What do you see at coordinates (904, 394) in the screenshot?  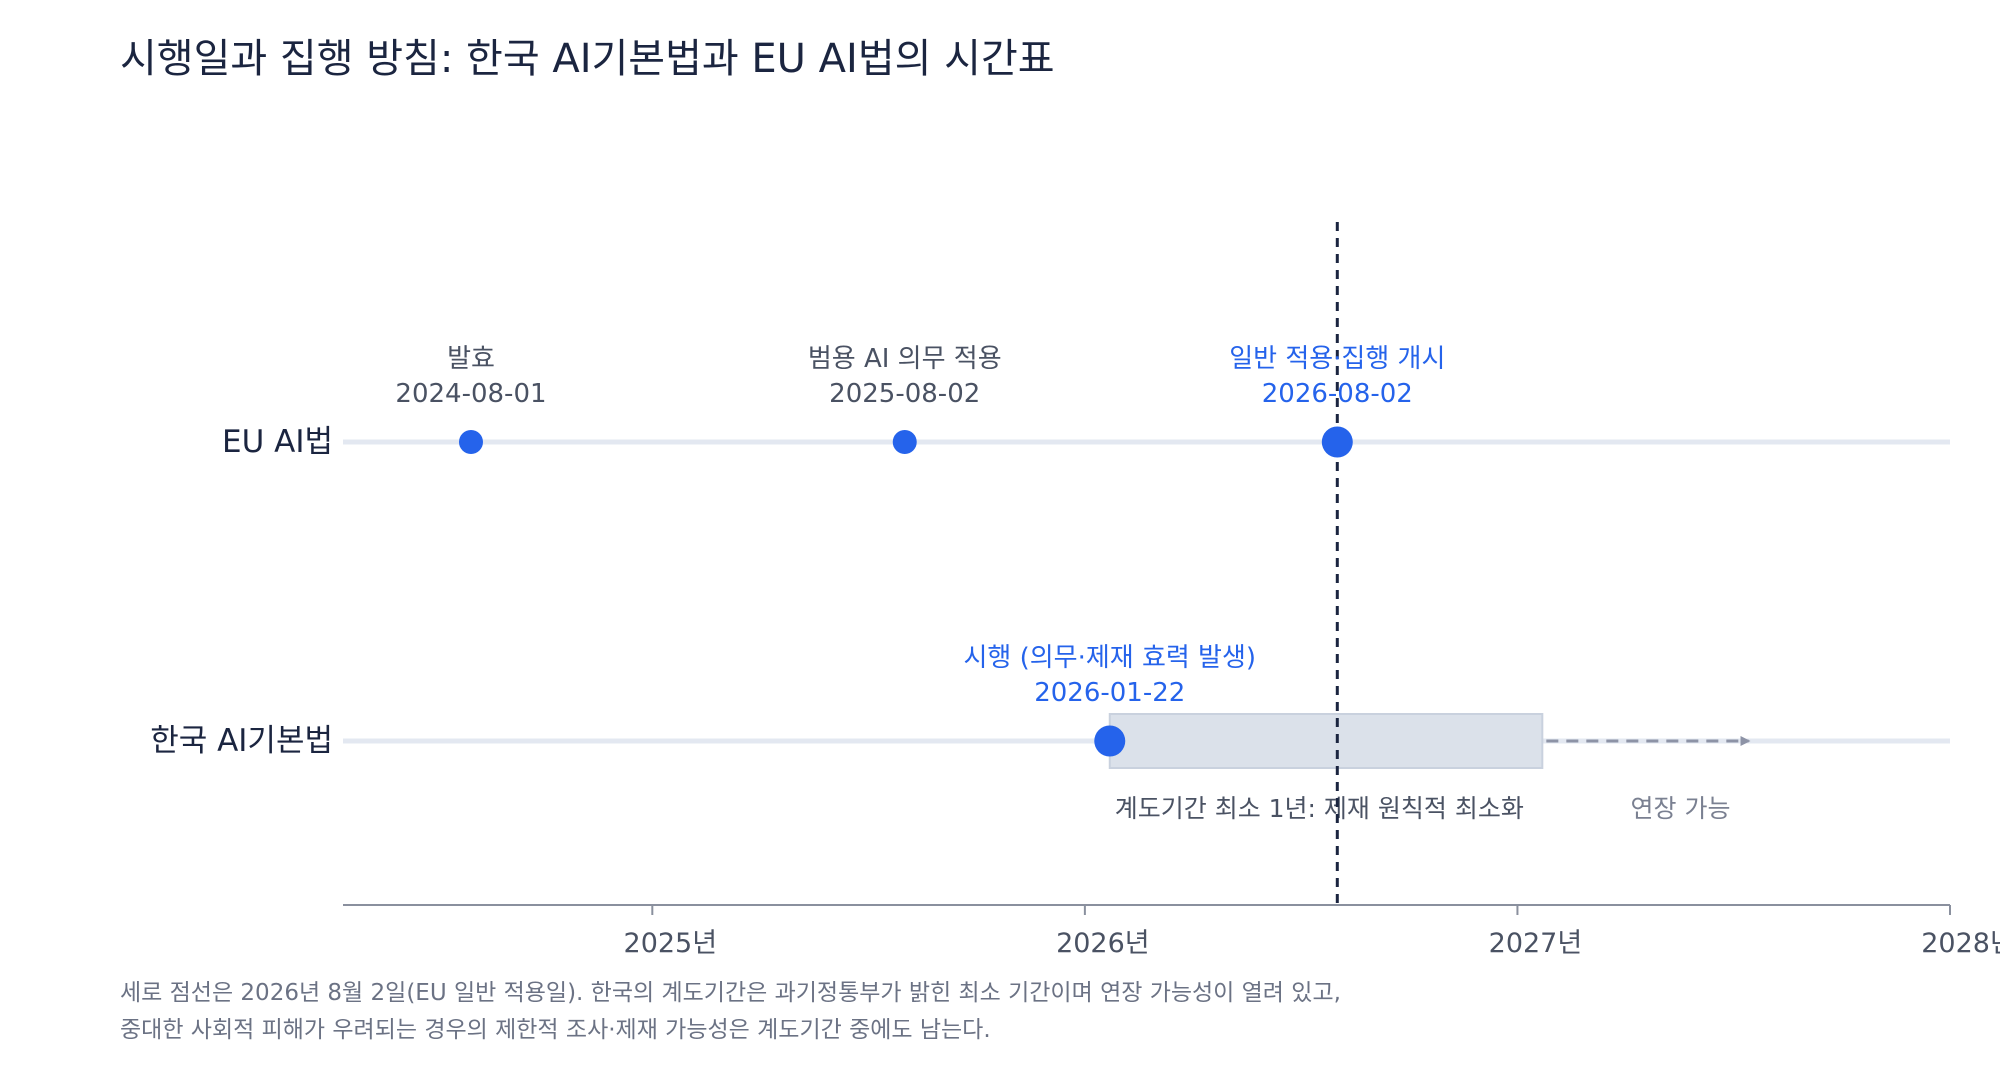 I see `event-date-label: 2025-08-02` at bounding box center [904, 394].